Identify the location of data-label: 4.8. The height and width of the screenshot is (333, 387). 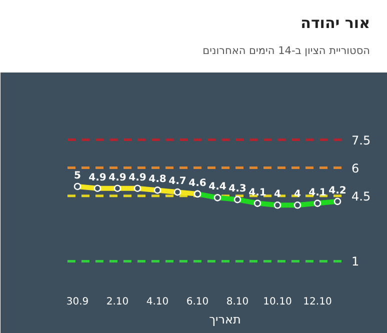
(157, 180).